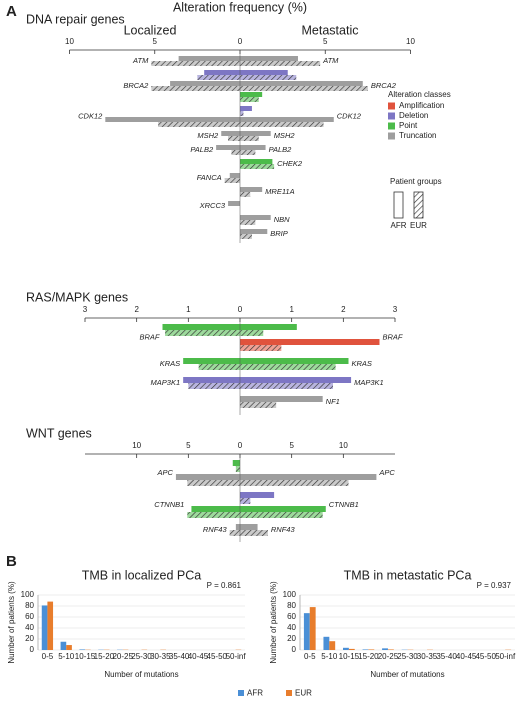  I want to click on panel-letter: B, so click(11, 561).